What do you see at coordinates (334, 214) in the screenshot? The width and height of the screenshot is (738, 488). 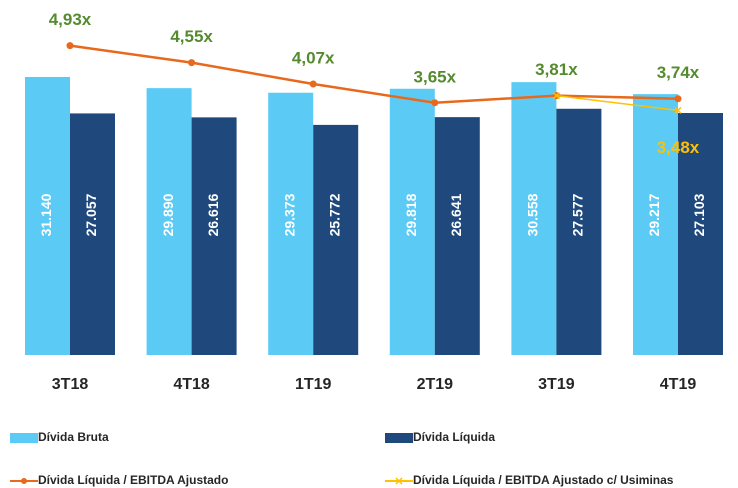 I see `bar-value-label: 25.772` at bounding box center [334, 214].